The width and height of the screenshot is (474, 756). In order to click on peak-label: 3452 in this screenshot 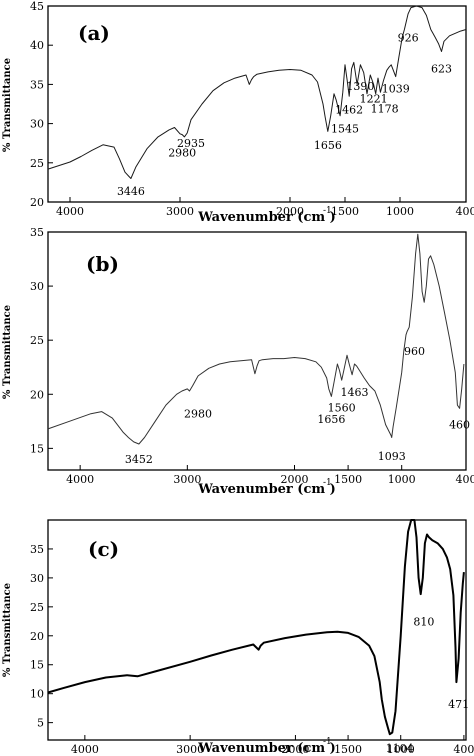, I will do `click(139, 459)`.